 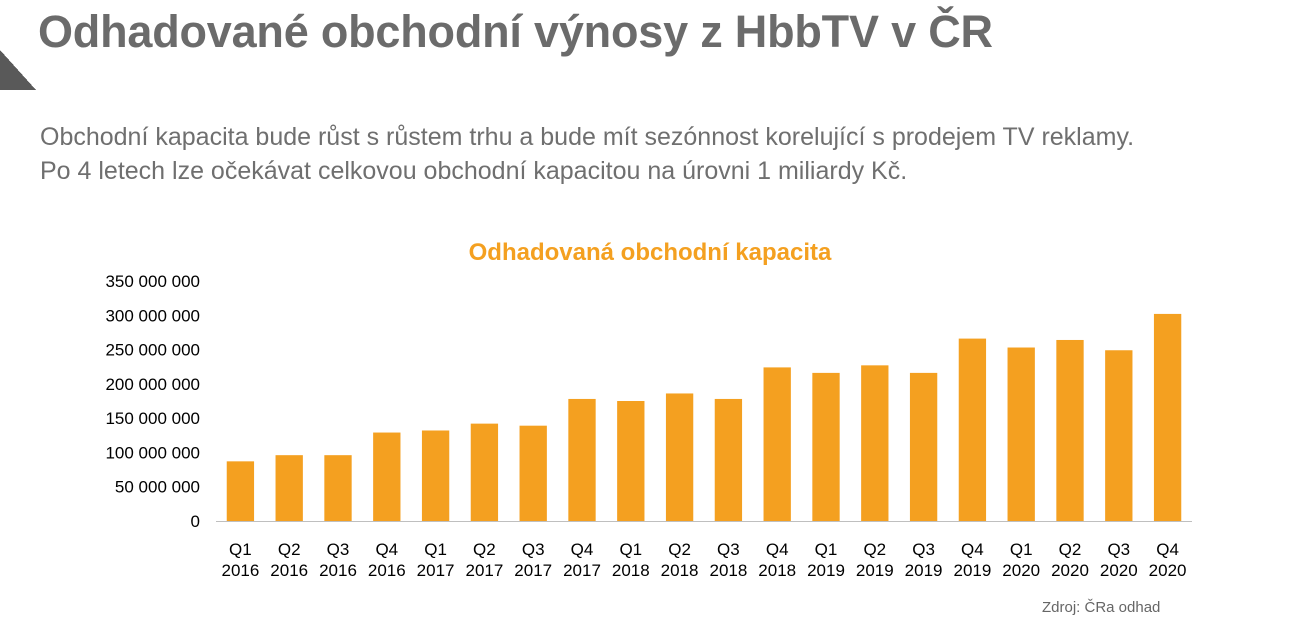 What do you see at coordinates (152, 315) in the screenshot?
I see `y-tick-label: 300 000 000` at bounding box center [152, 315].